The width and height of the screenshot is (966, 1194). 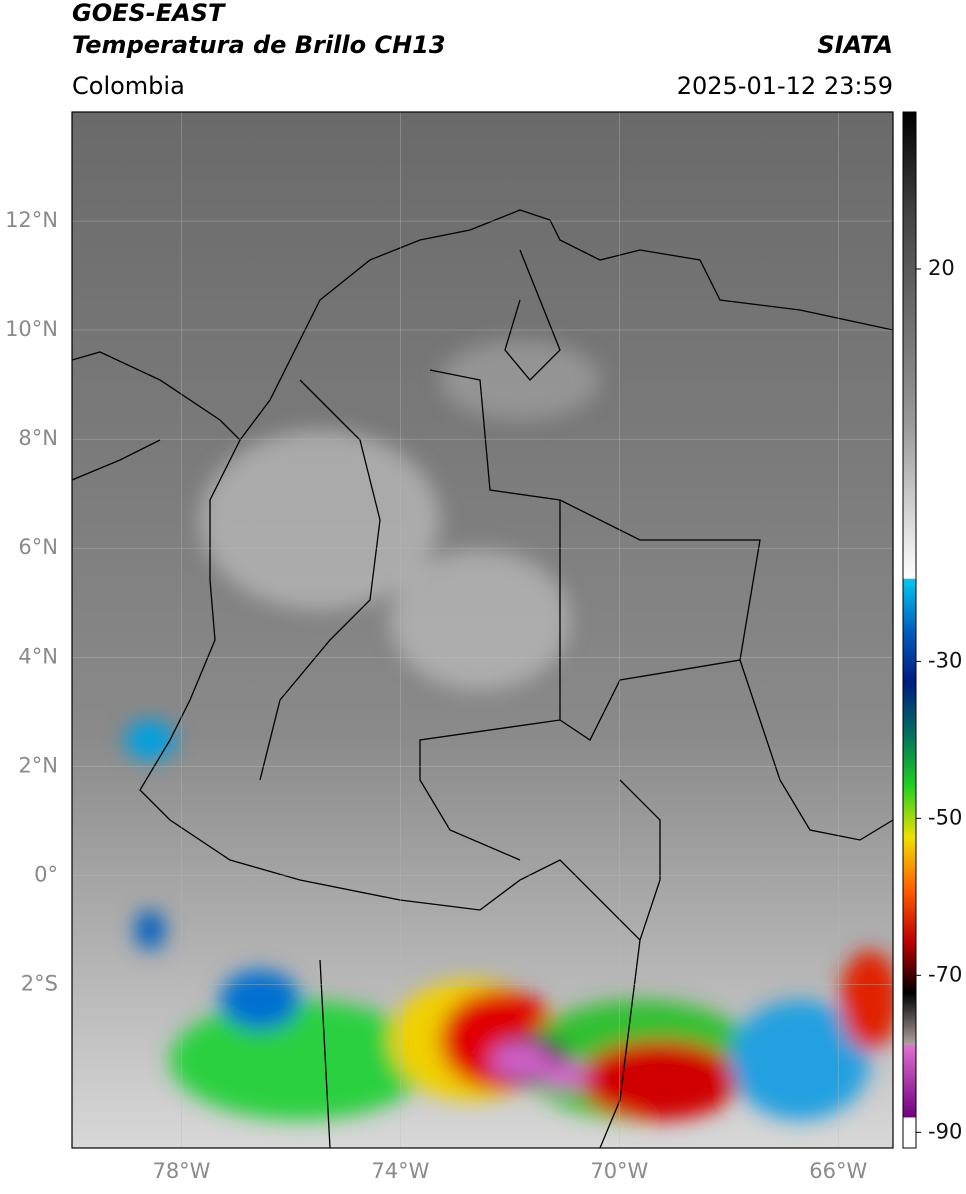 What do you see at coordinates (31, 220) in the screenshot?
I see `y-tick-label: 12°N` at bounding box center [31, 220].